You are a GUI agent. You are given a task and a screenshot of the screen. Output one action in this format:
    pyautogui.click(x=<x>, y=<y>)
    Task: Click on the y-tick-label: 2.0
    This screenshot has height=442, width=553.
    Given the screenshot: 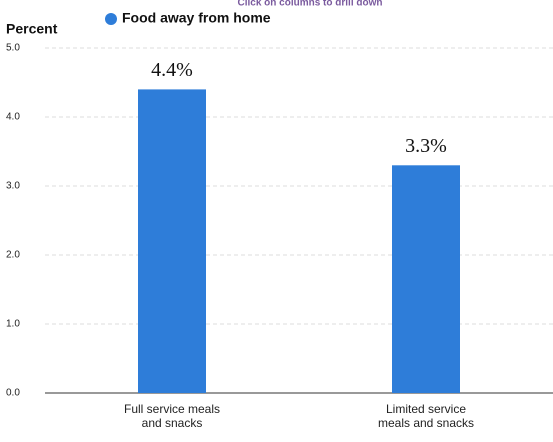 What is the action you would take?
    pyautogui.click(x=13, y=255)
    